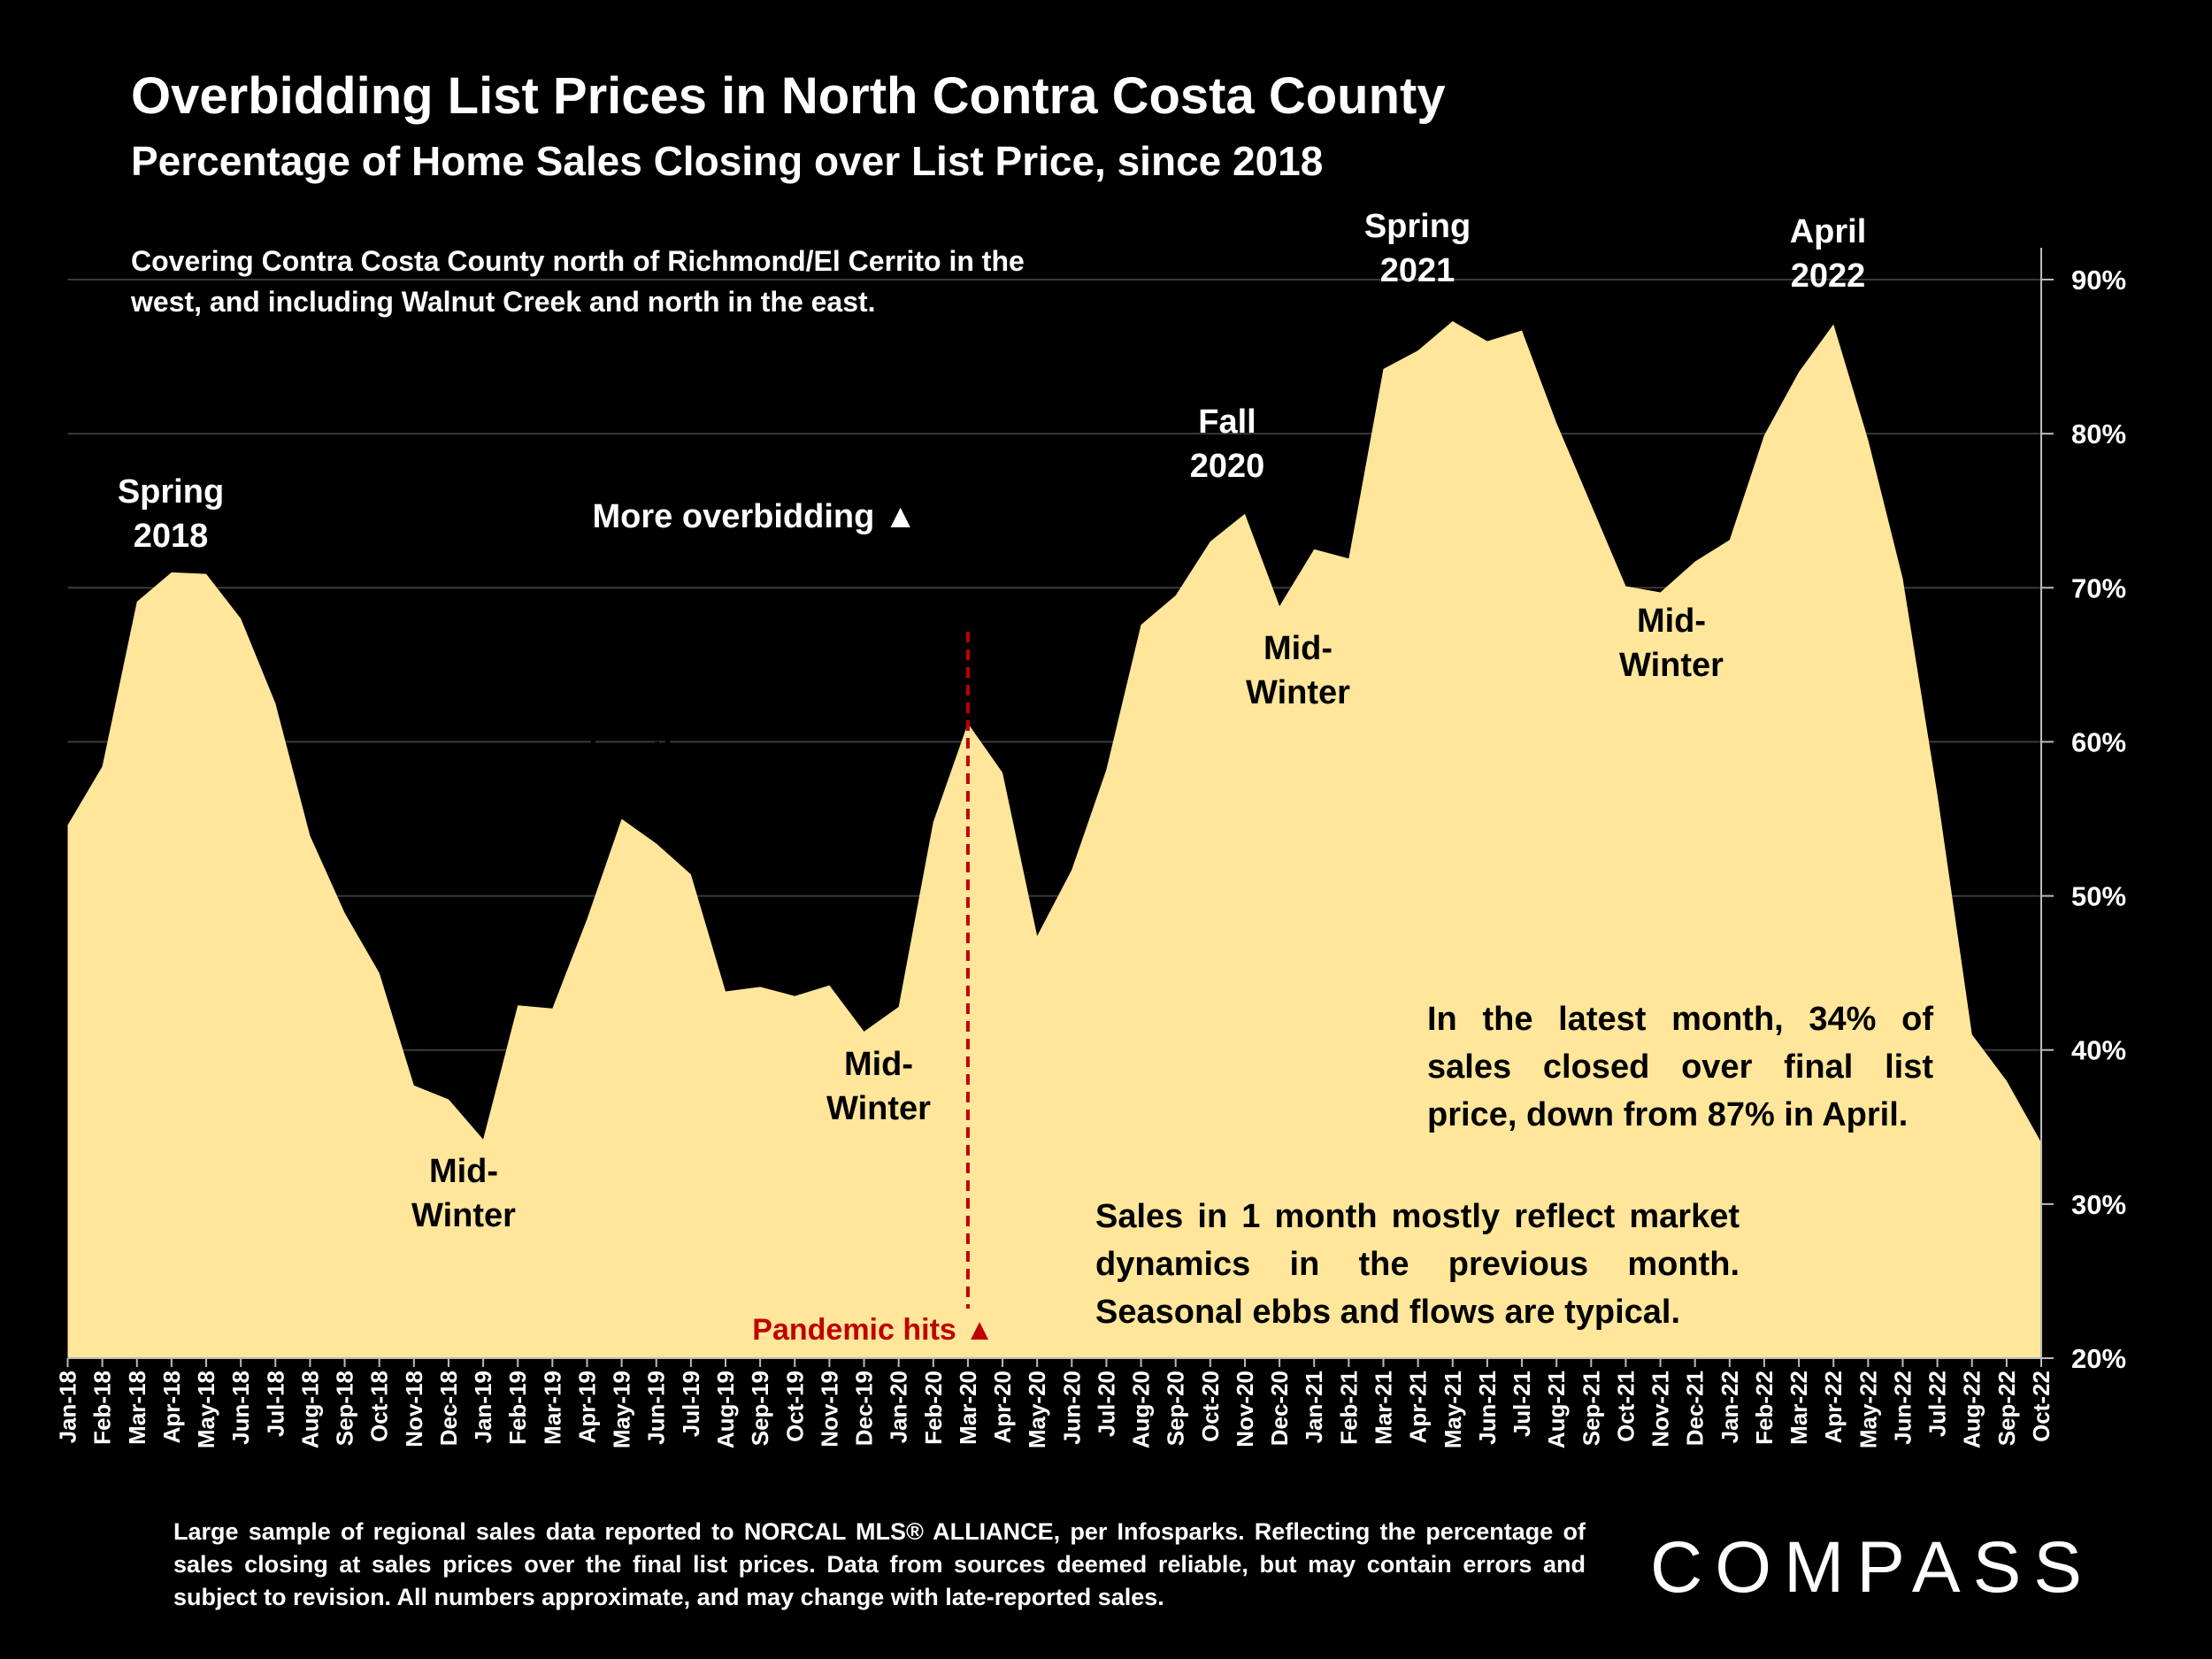 Image resolution: width=2212 pixels, height=1659 pixels. I want to click on x-tick-label: Feb-19, so click(517, 1408).